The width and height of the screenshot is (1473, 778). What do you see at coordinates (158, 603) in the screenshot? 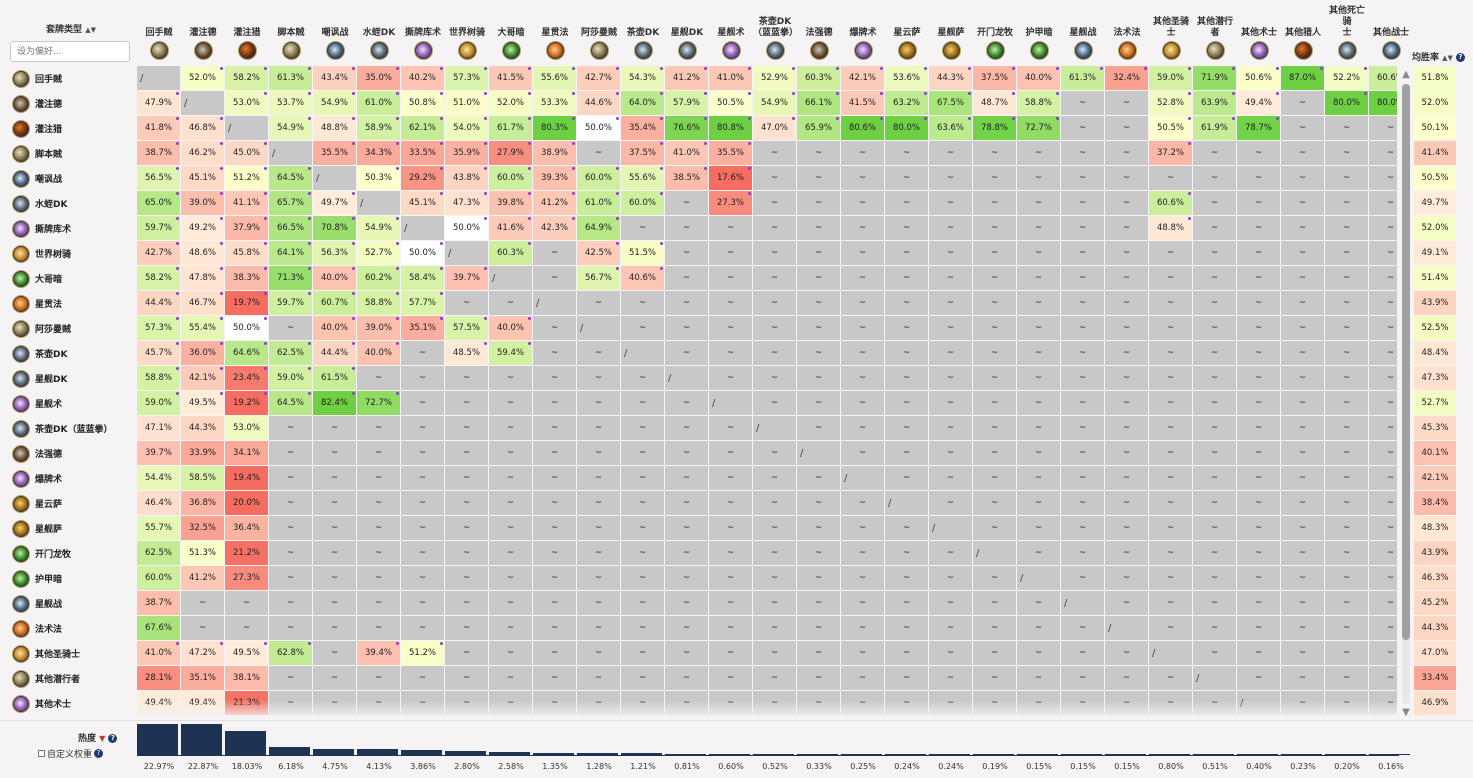
I see `matchup-cell: 38.7%` at bounding box center [158, 603].